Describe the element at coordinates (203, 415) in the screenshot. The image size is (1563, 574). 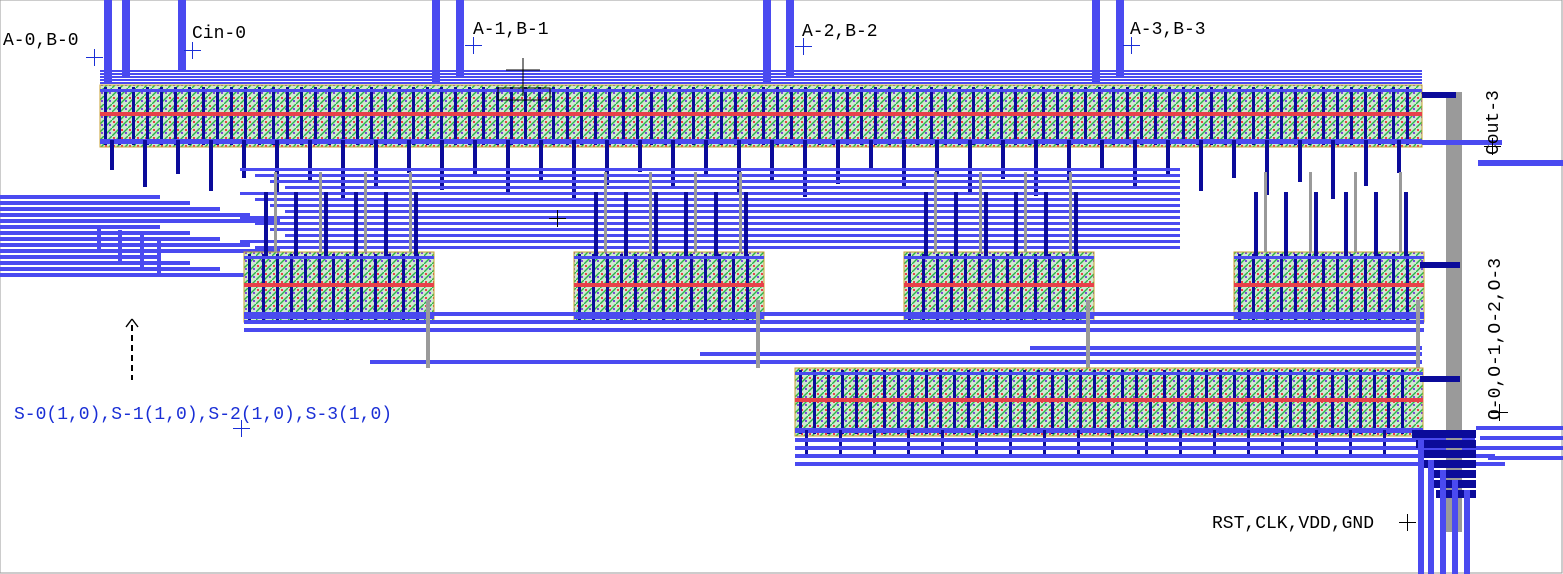
I see `pin-label-select: S-0(1,0),S-1(1,0),S-2(1,0),S-3(1,0)` at that location.